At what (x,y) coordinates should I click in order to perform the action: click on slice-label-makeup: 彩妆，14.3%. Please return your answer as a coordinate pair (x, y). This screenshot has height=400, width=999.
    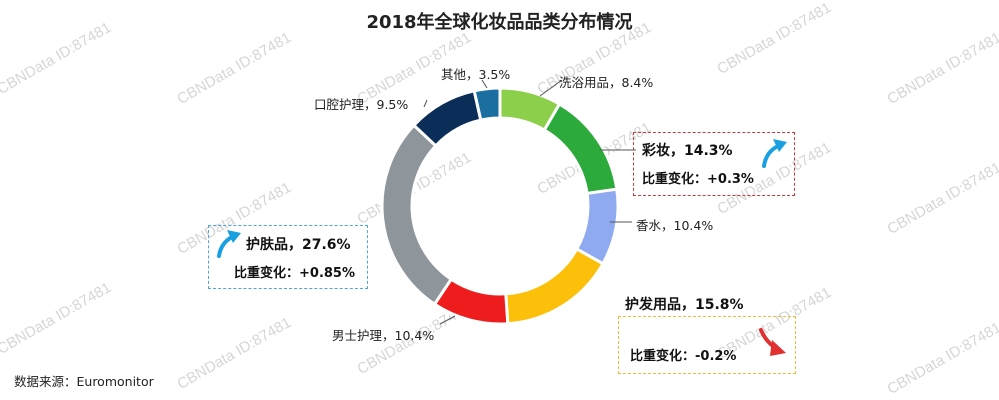
    Looking at the image, I should click on (687, 151).